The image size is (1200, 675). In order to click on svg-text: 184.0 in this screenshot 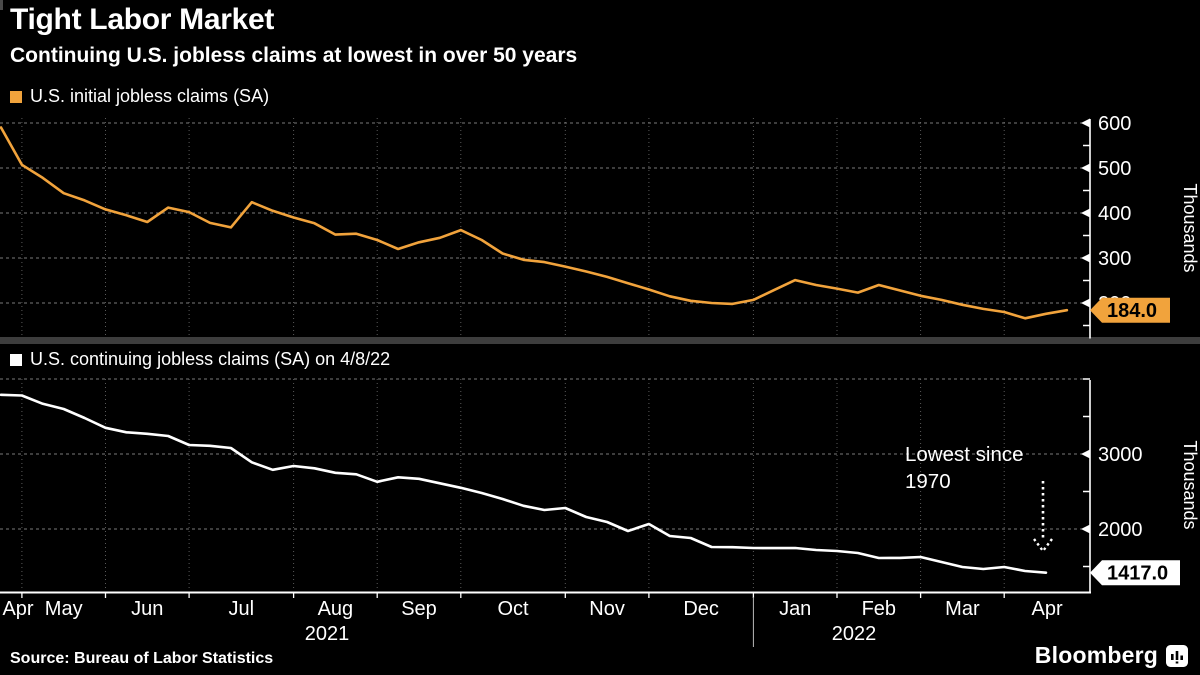, I will do `click(1132, 311)`.